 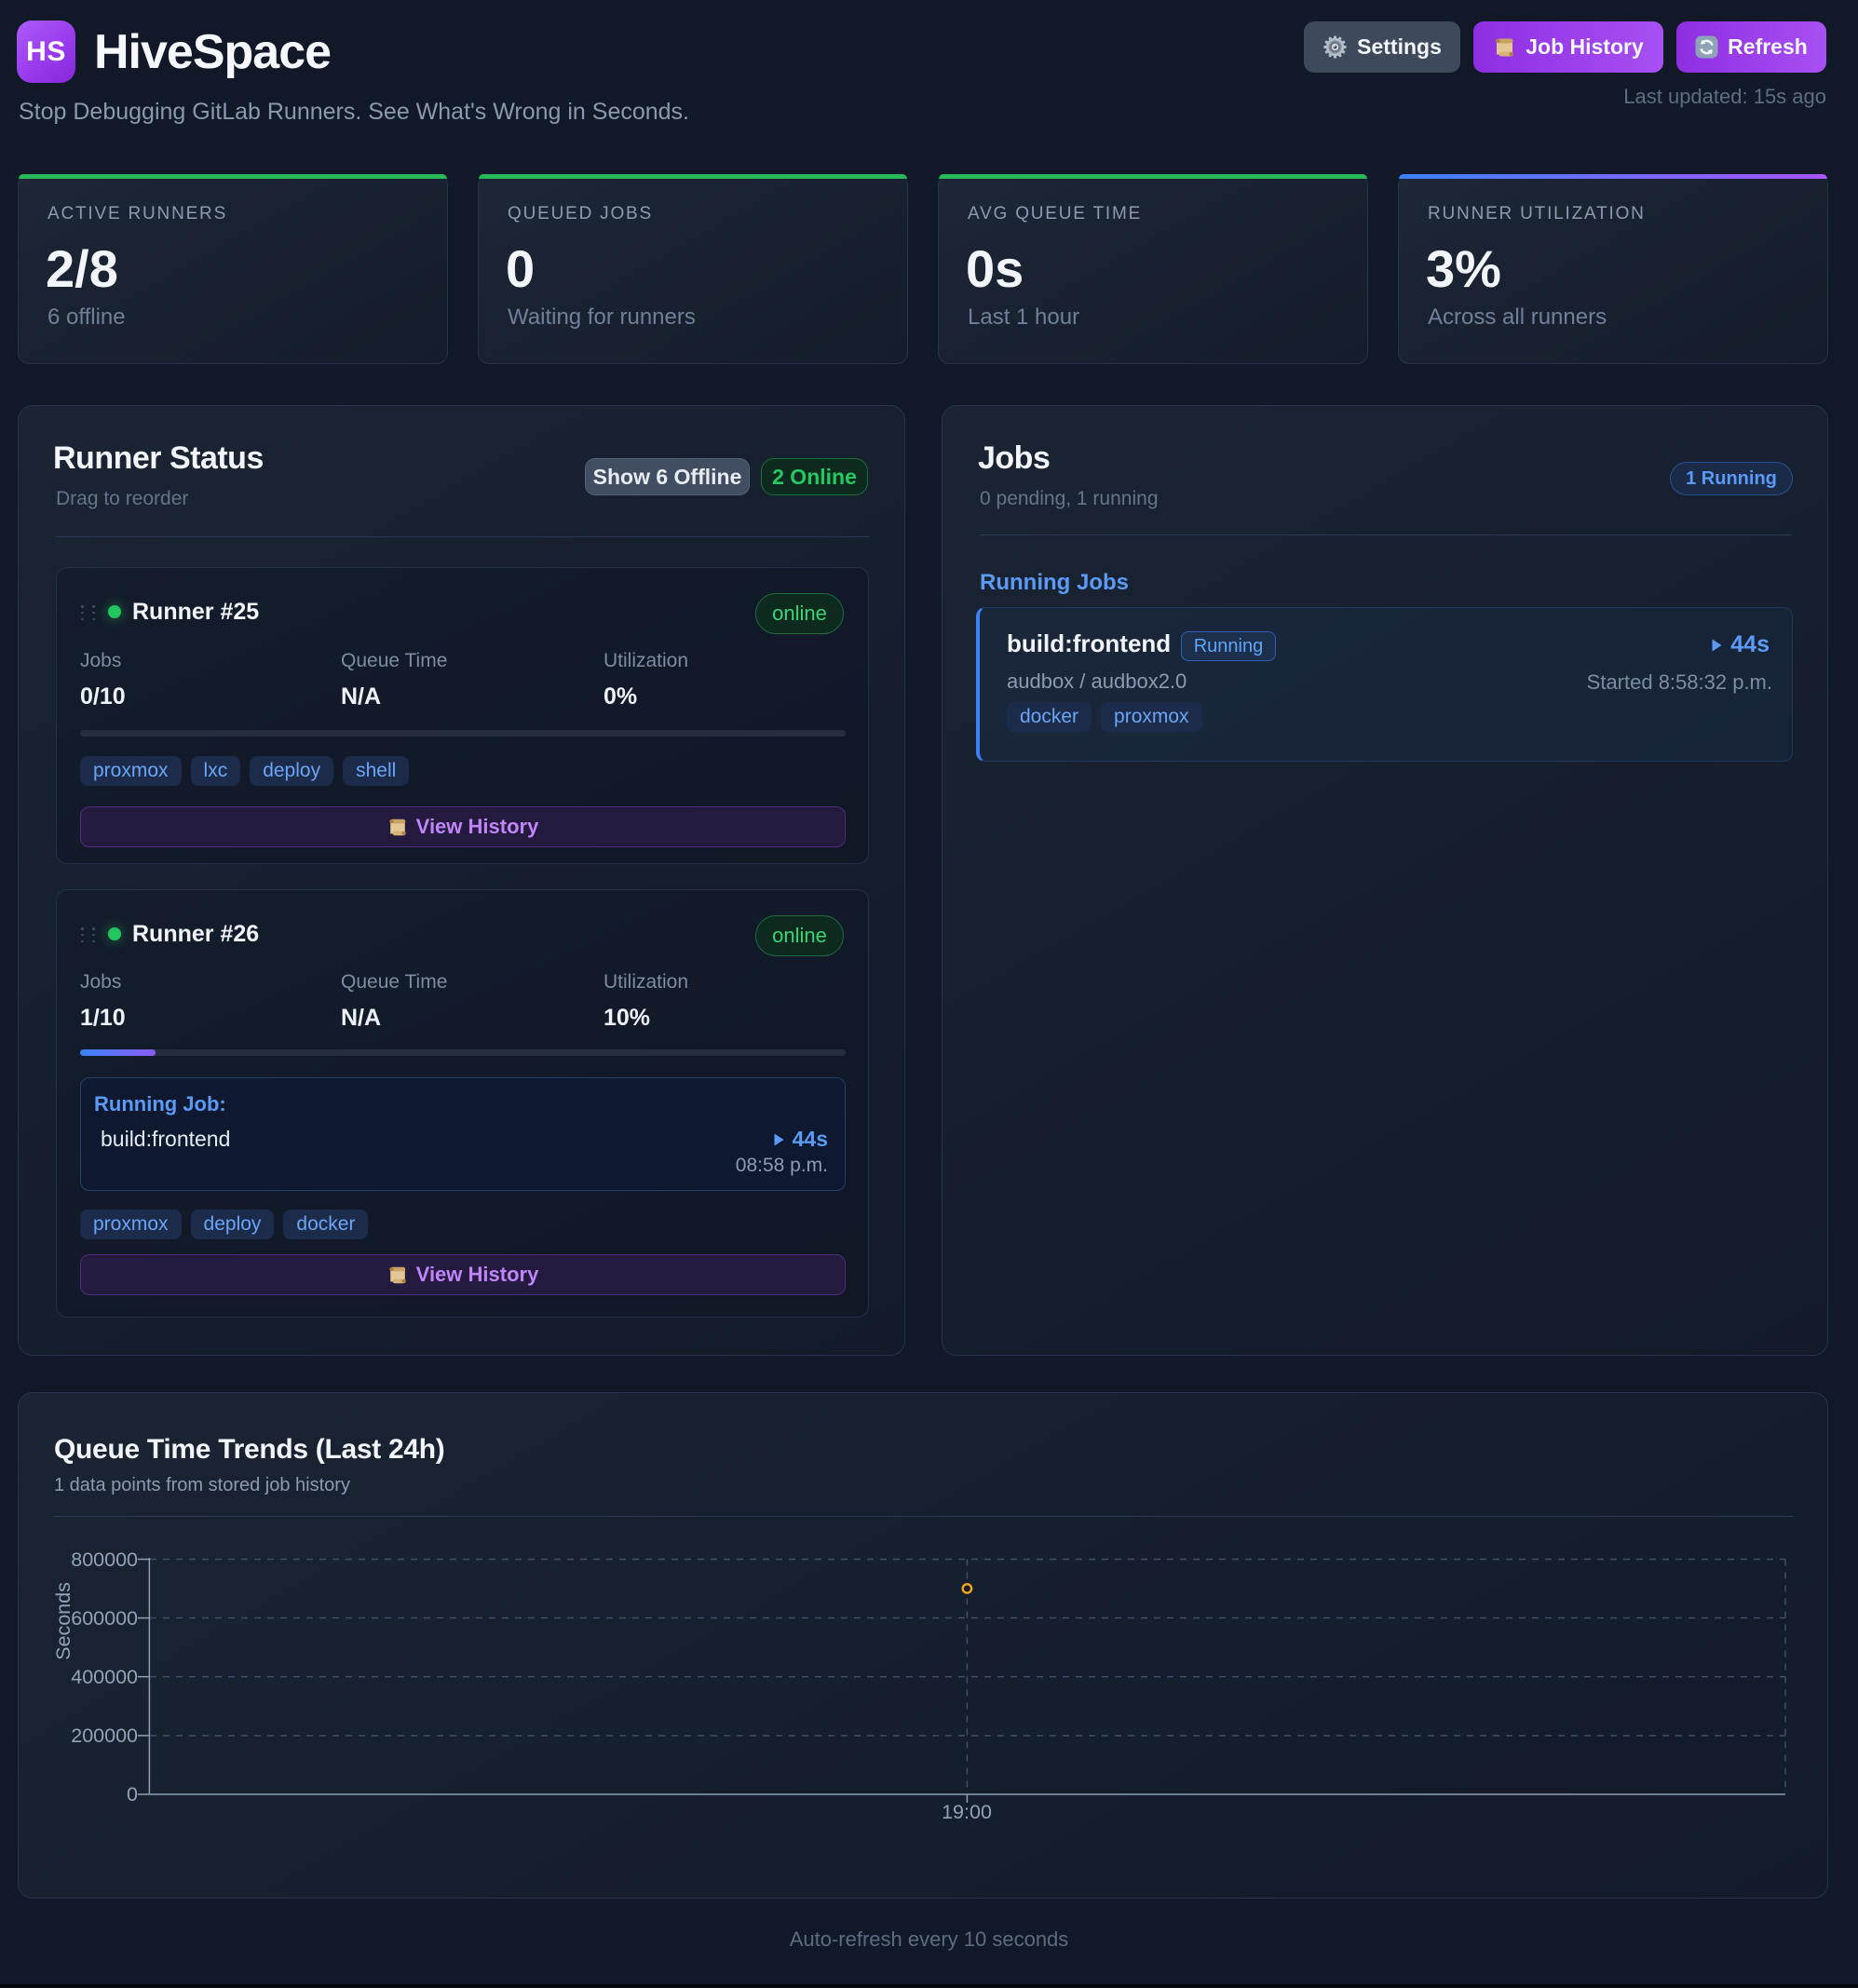 I want to click on svg-text: 400000, so click(x=104, y=1677).